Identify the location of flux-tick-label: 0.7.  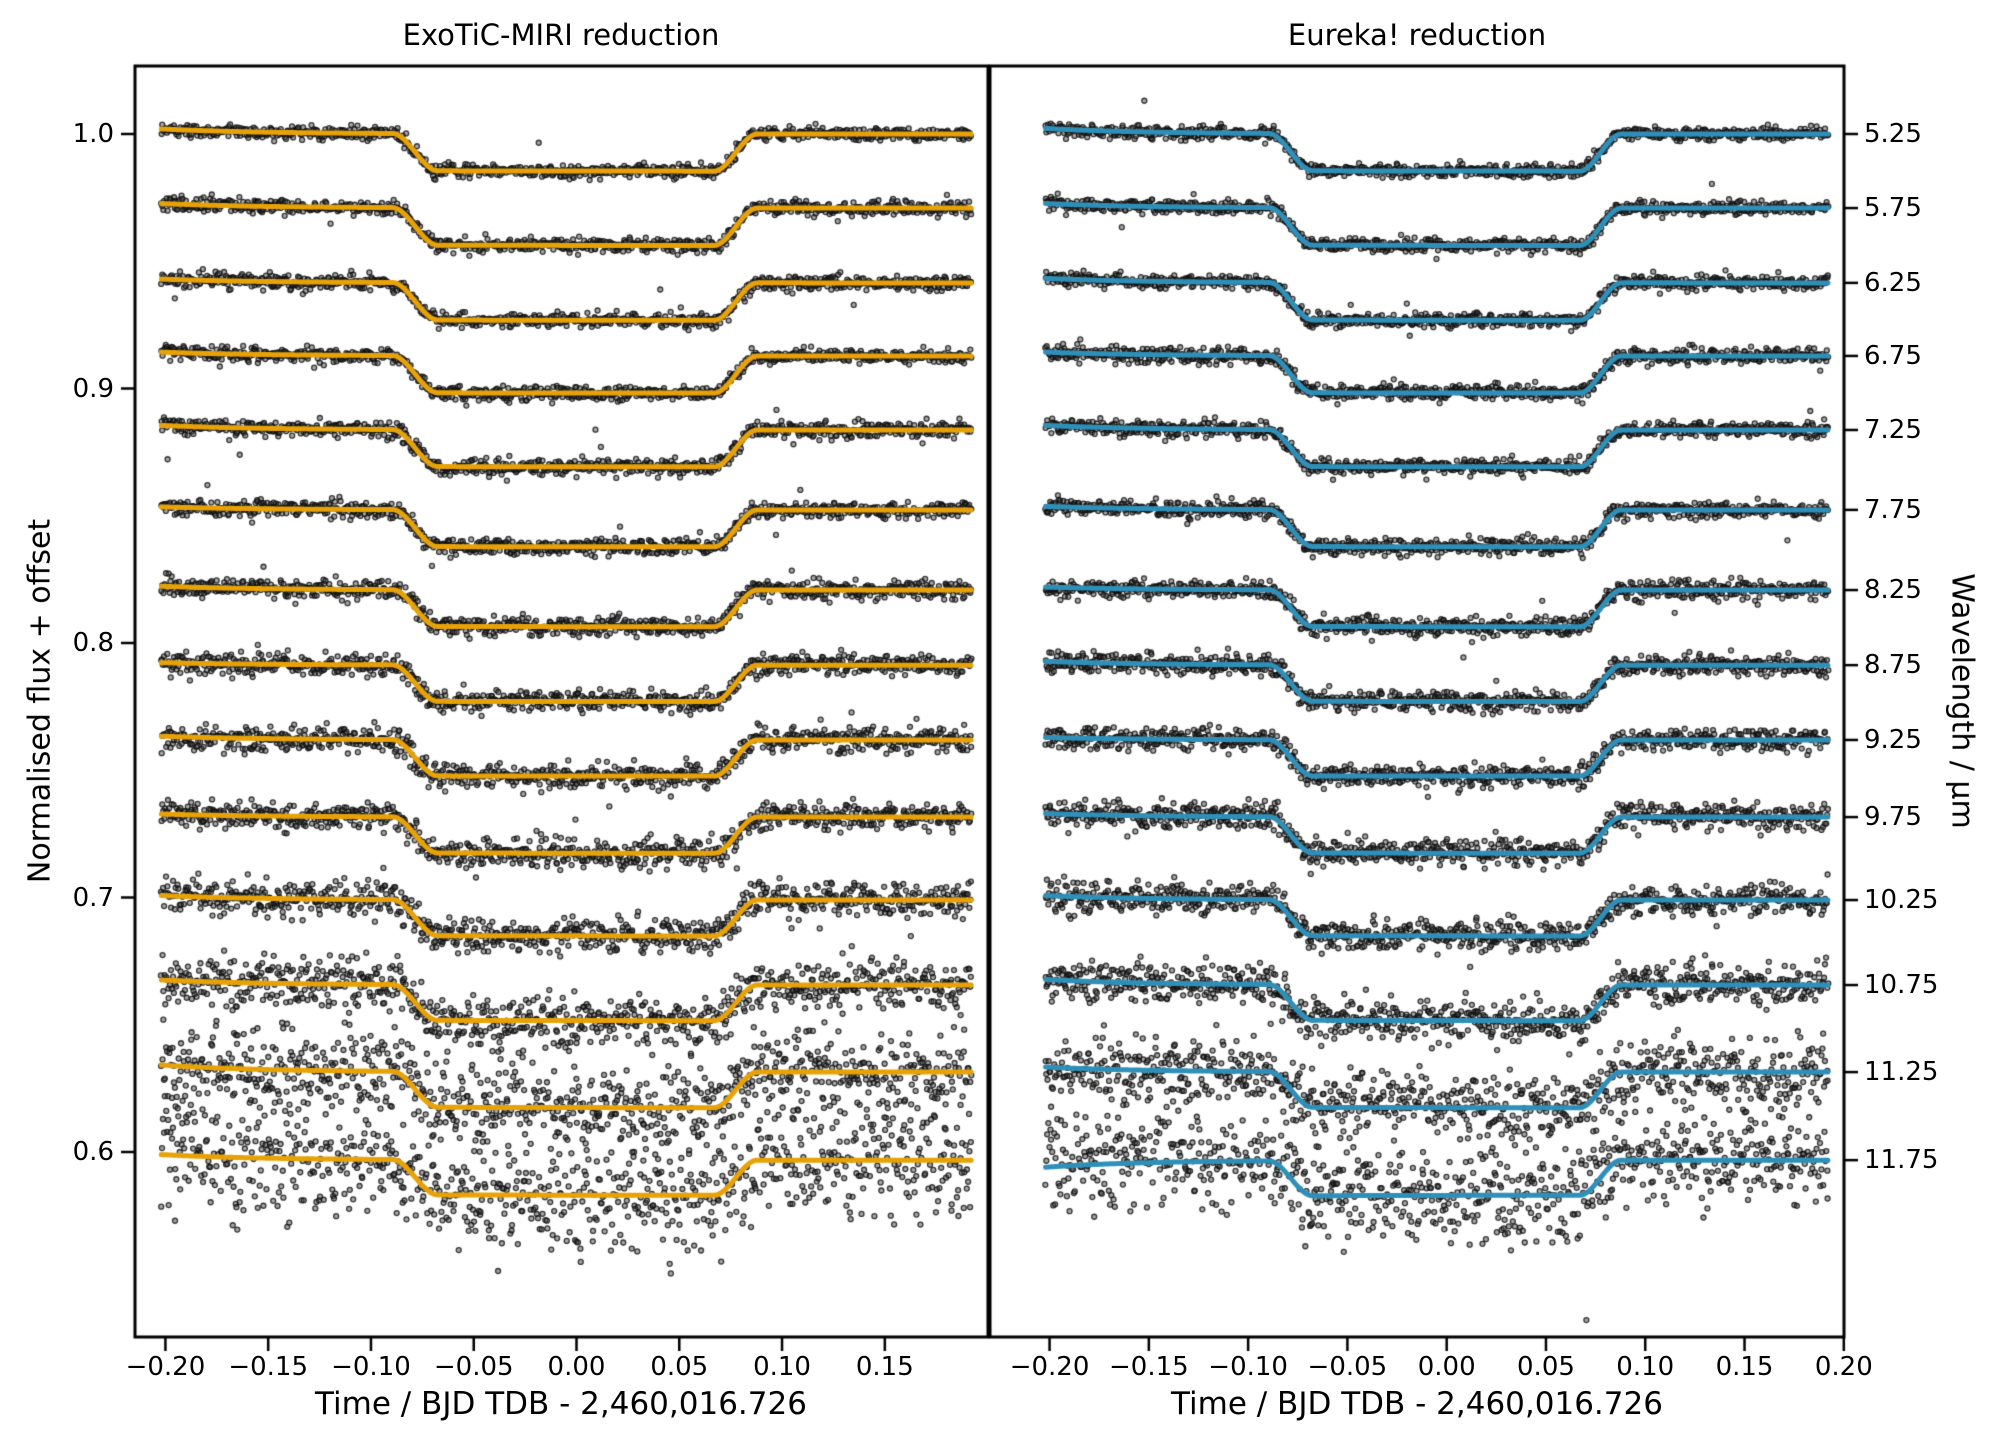
(93, 897).